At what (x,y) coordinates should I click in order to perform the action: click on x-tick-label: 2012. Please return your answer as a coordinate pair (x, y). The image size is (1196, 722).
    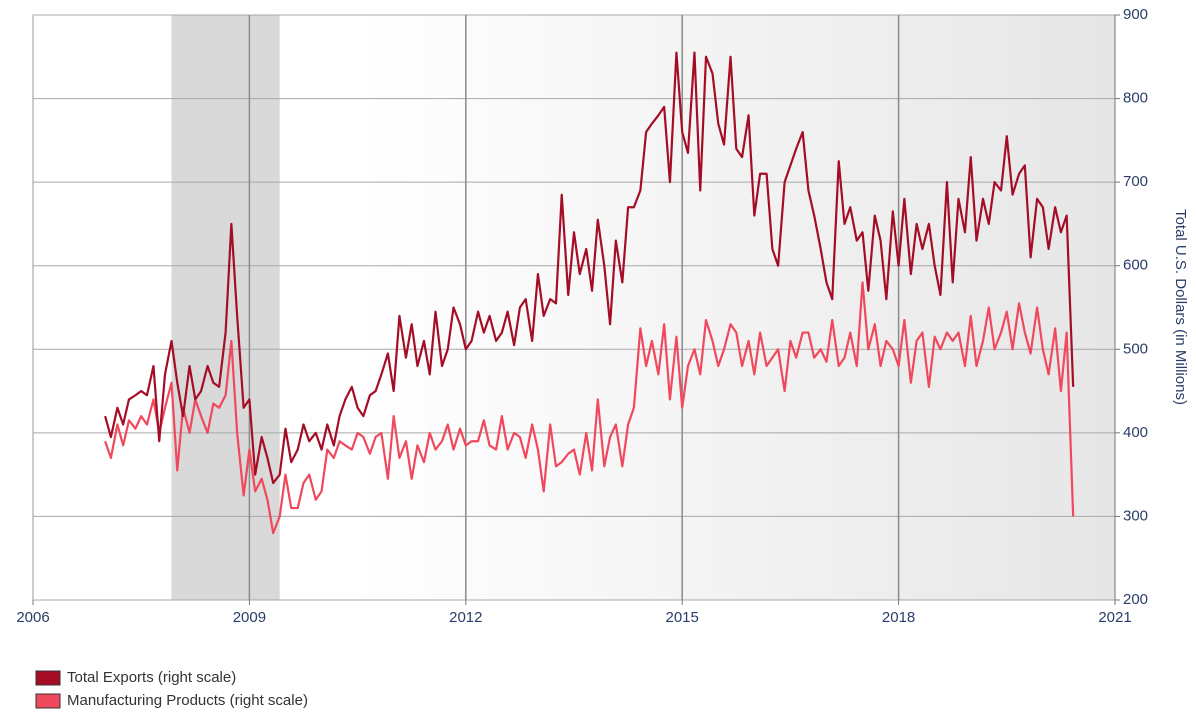
    Looking at the image, I should click on (465, 617).